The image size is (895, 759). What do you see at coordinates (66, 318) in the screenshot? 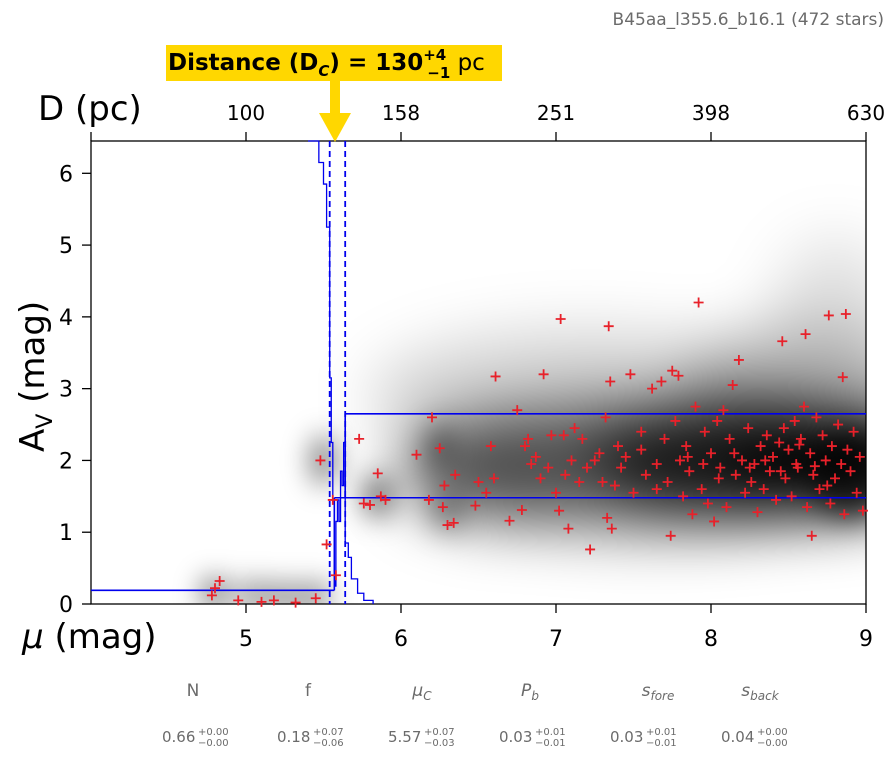
I see `y-tick-label: 4` at bounding box center [66, 318].